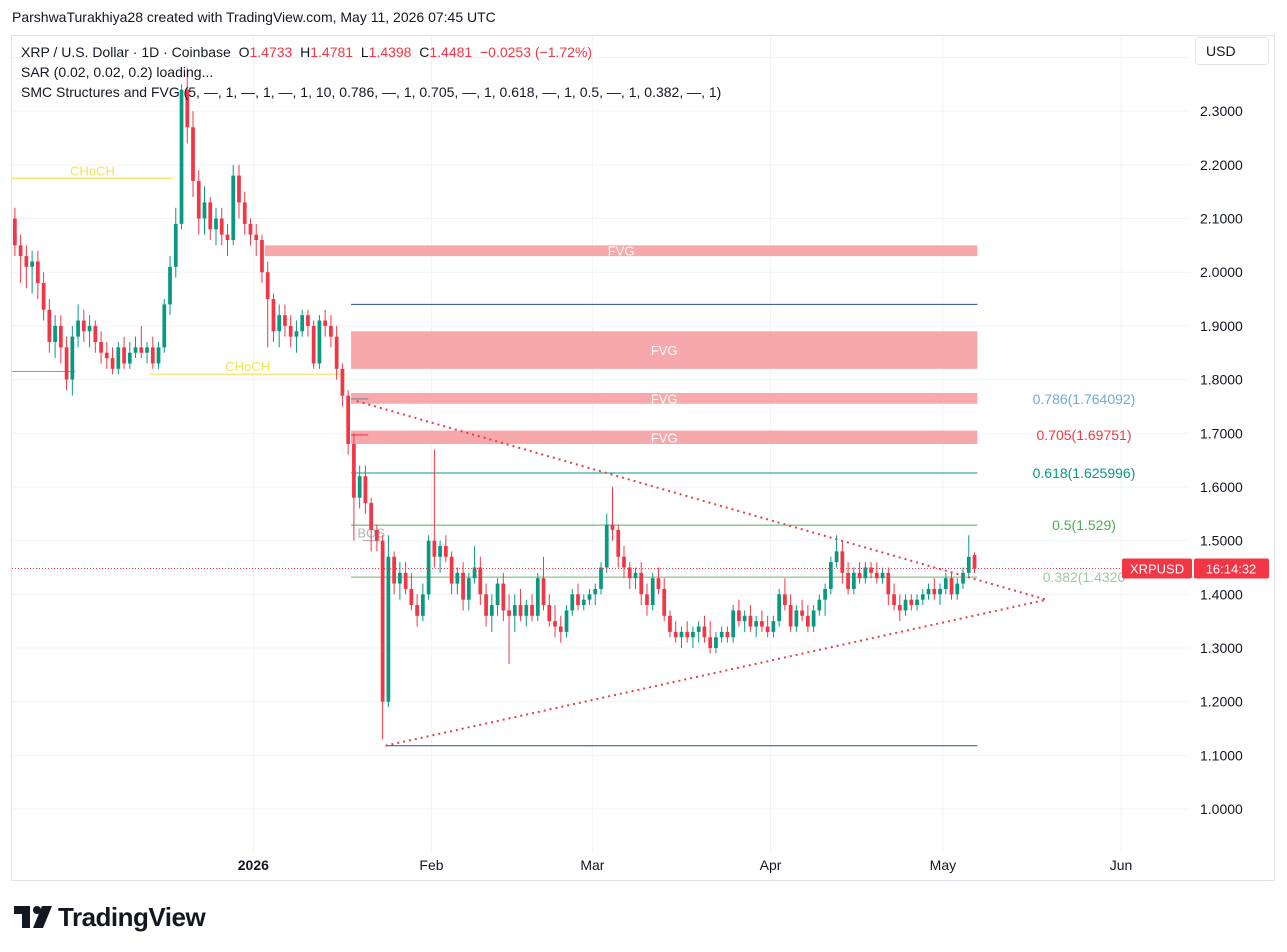 The height and width of the screenshot is (952, 1287). Describe the element at coordinates (771, 865) in the screenshot. I see `time-tick-label: Apr` at that location.